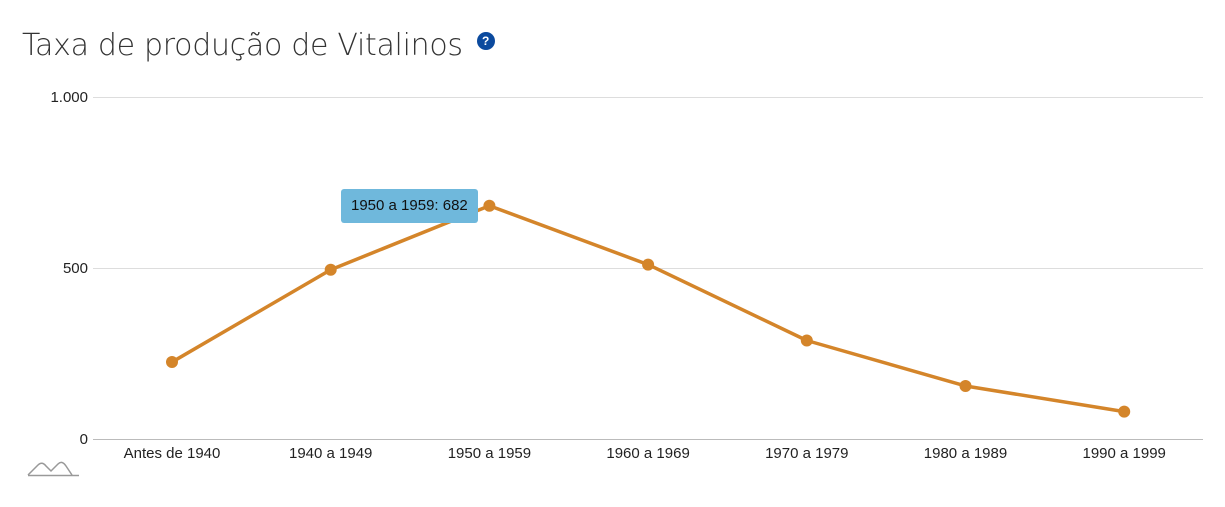 The height and width of the screenshot is (507, 1225). What do you see at coordinates (330, 453) in the screenshot?
I see `x-tick-label: 1940 a 1949` at bounding box center [330, 453].